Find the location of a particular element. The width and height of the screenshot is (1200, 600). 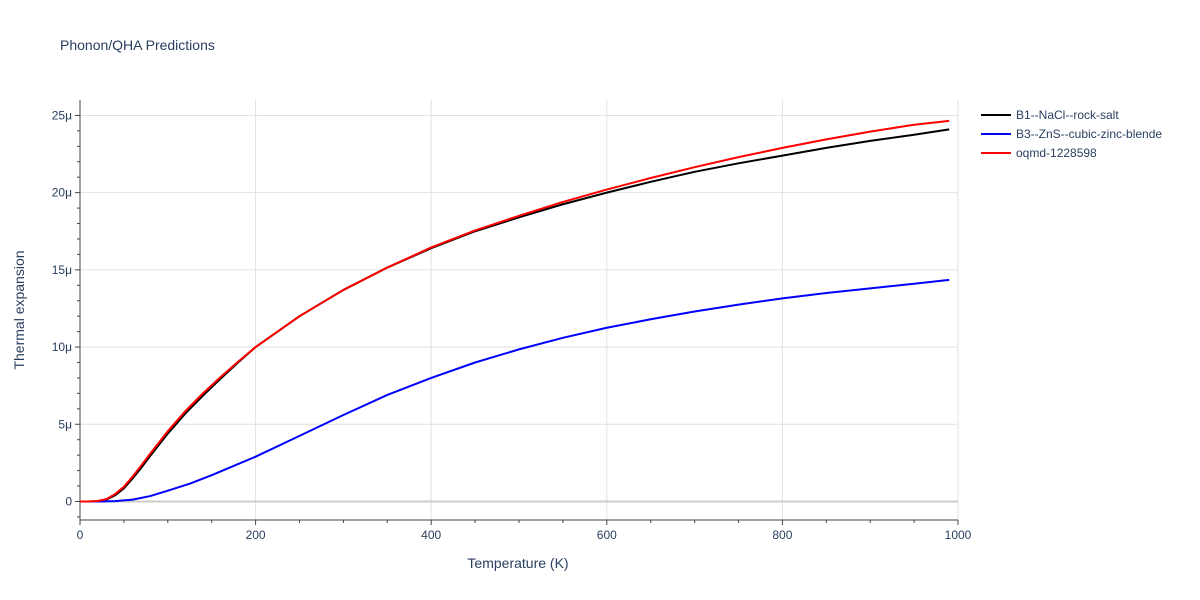

legend-item-2: B3--ZnS--cubic-zinc-blende is located at coordinates (1071, 134).